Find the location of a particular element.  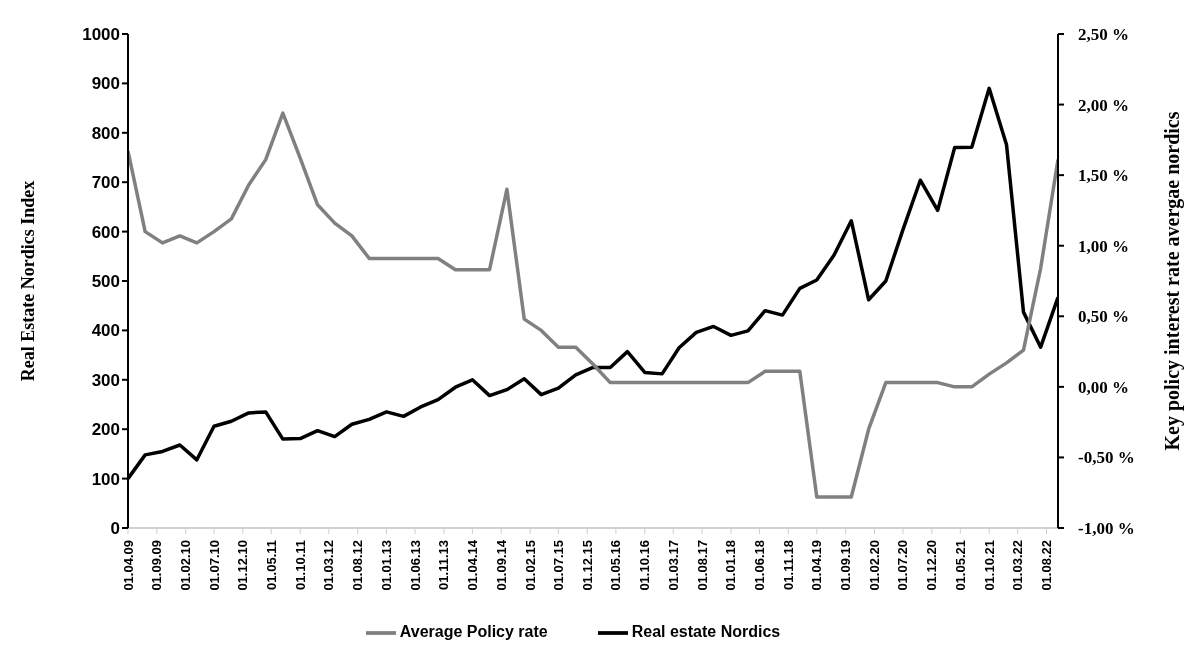

x-tick-label: 01.07.10 is located at coordinates (214, 565).